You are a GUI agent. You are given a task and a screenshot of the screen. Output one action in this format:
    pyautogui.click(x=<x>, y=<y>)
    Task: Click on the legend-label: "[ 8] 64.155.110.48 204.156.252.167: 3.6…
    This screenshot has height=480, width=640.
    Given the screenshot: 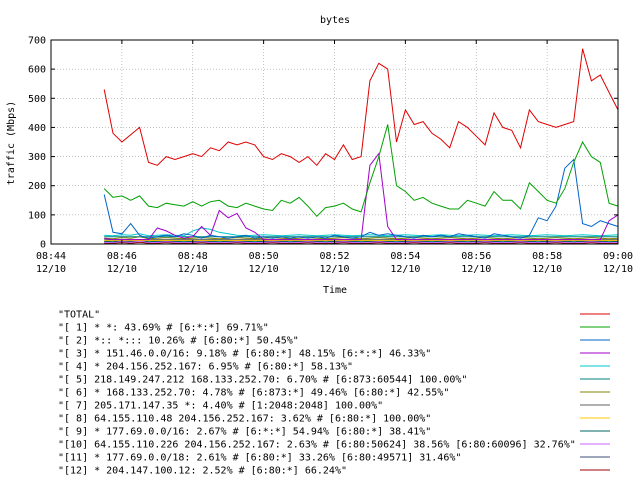 What is the action you would take?
    pyautogui.click(x=244, y=419)
    